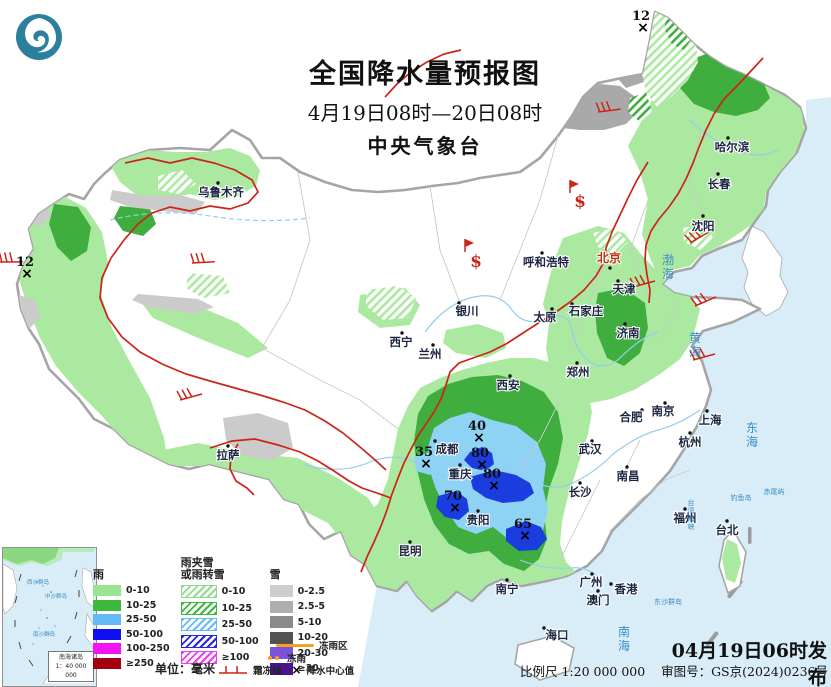 The width and height of the screenshot is (831, 687). I want to click on precip-center-value: 12, so click(641, 16).